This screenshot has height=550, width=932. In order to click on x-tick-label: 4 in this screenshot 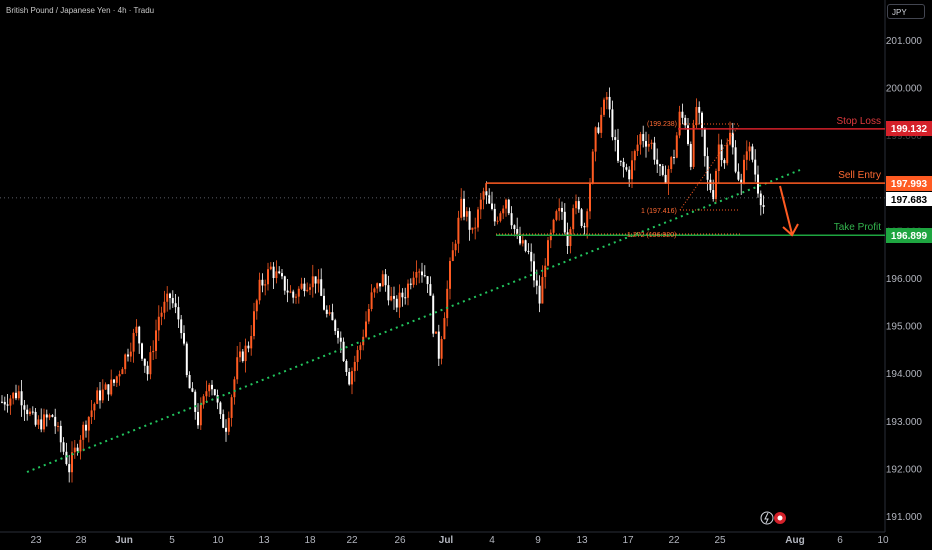, I will do `click(492, 540)`.